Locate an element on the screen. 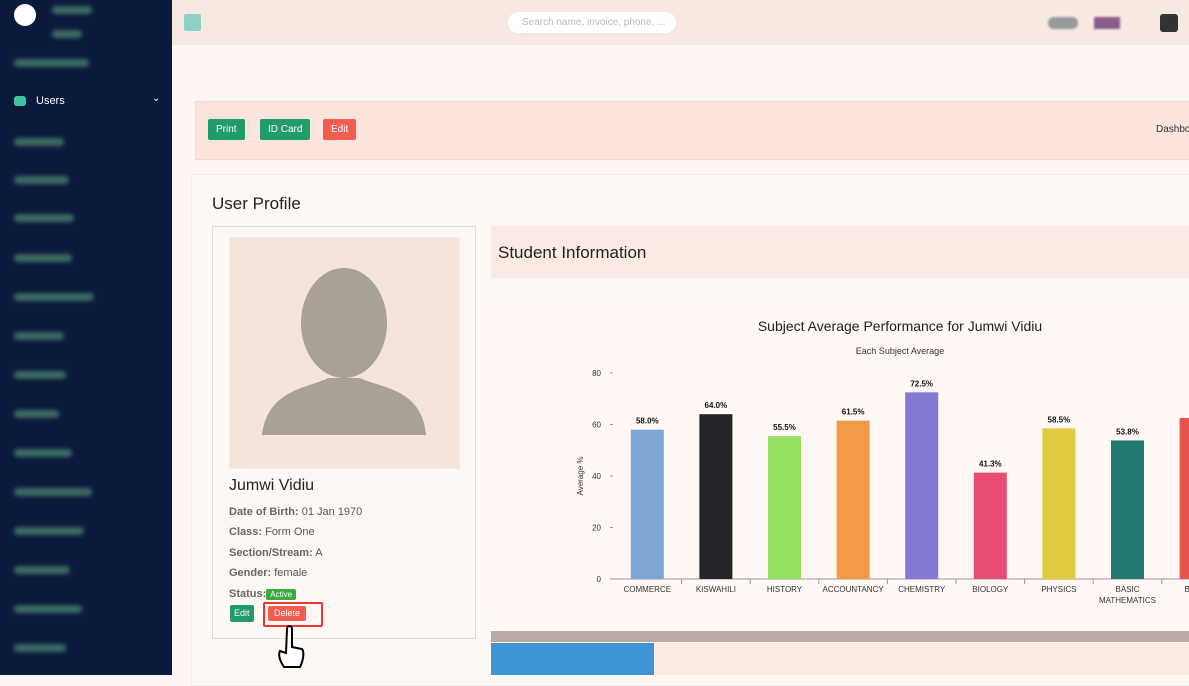 The width and height of the screenshot is (1189, 686). x-tick-label: HISTORY is located at coordinates (784, 589).